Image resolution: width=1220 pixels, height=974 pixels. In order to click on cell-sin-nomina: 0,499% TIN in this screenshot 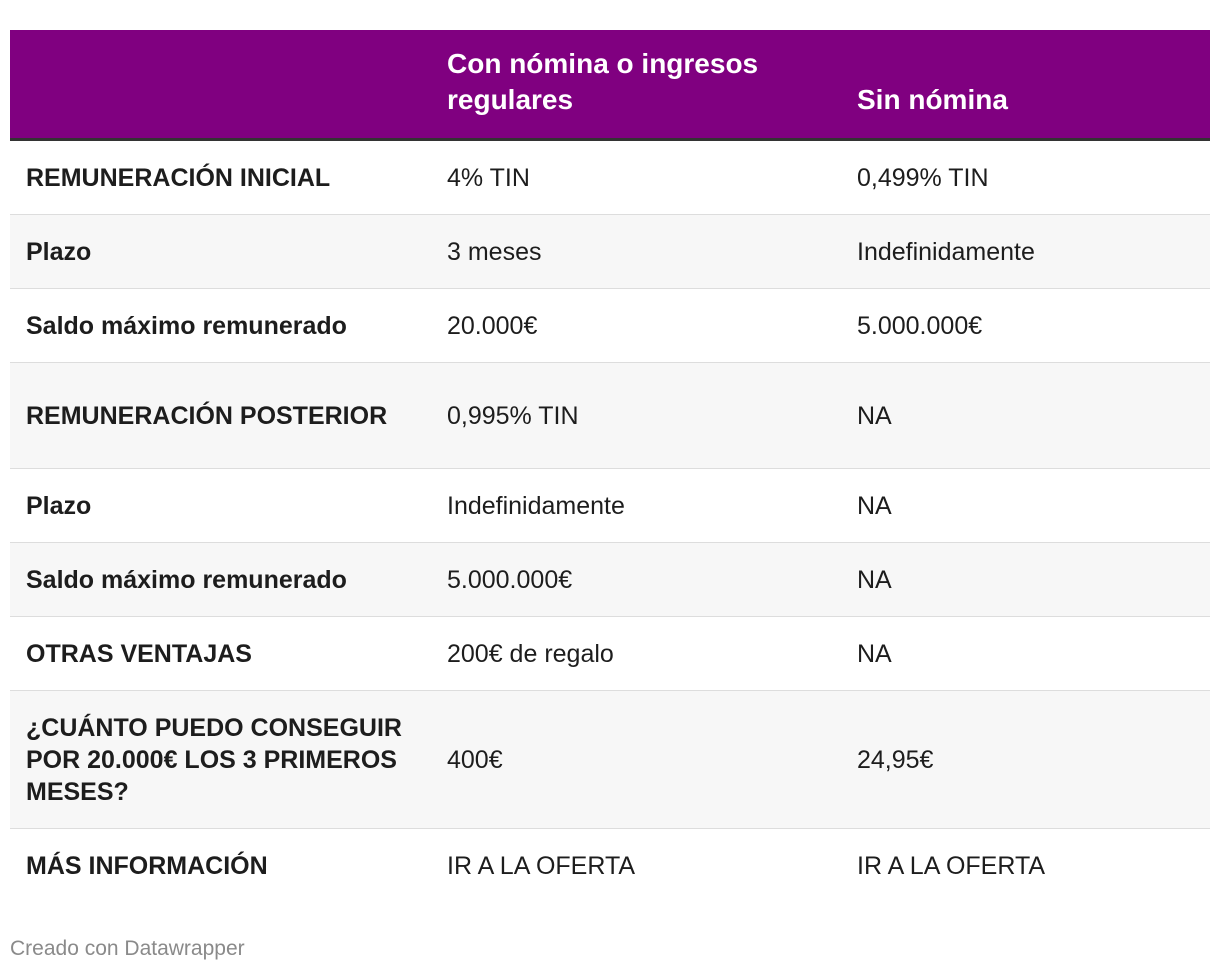, I will do `click(1025, 177)`.